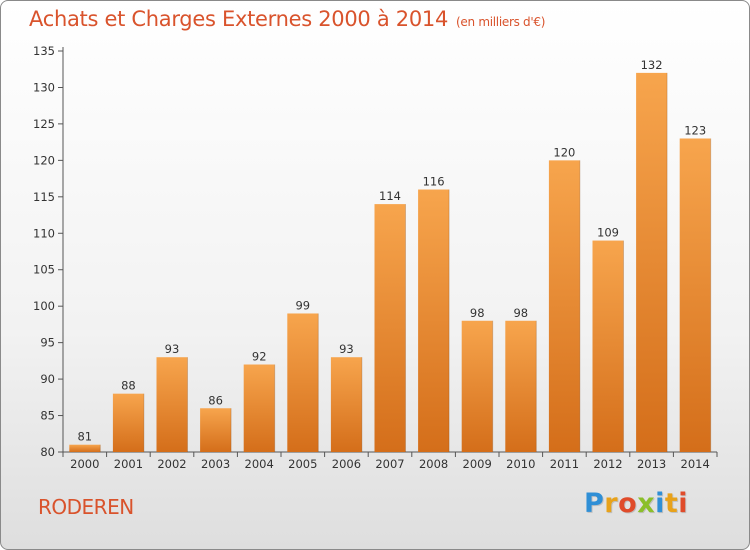  Describe the element at coordinates (520, 464) in the screenshot. I see `x-tick-label: 2010` at that location.